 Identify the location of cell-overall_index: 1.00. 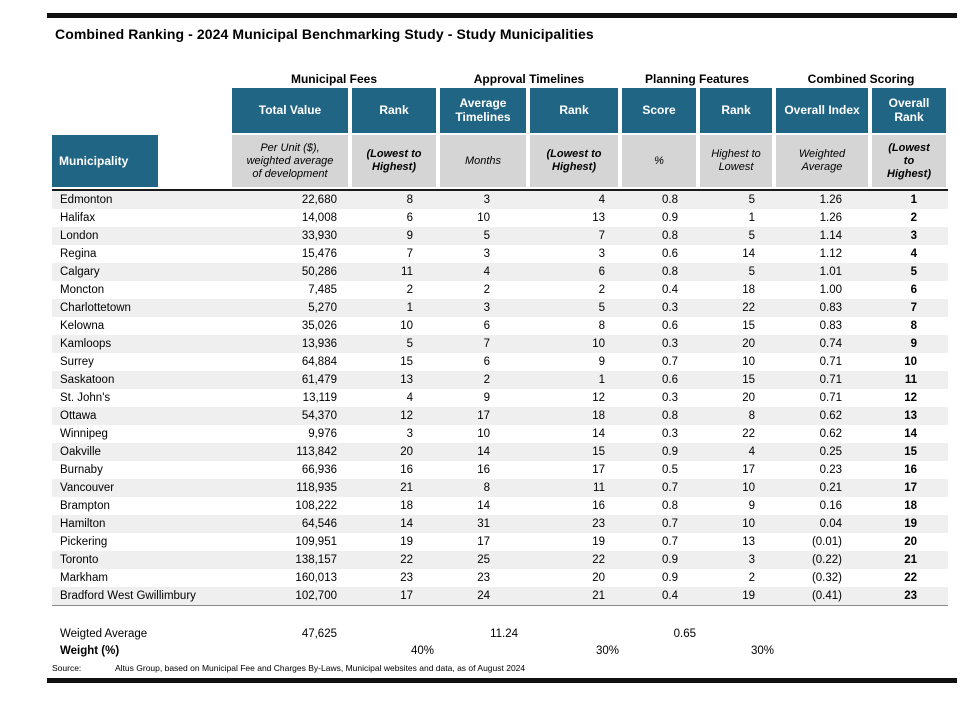
(830, 290).